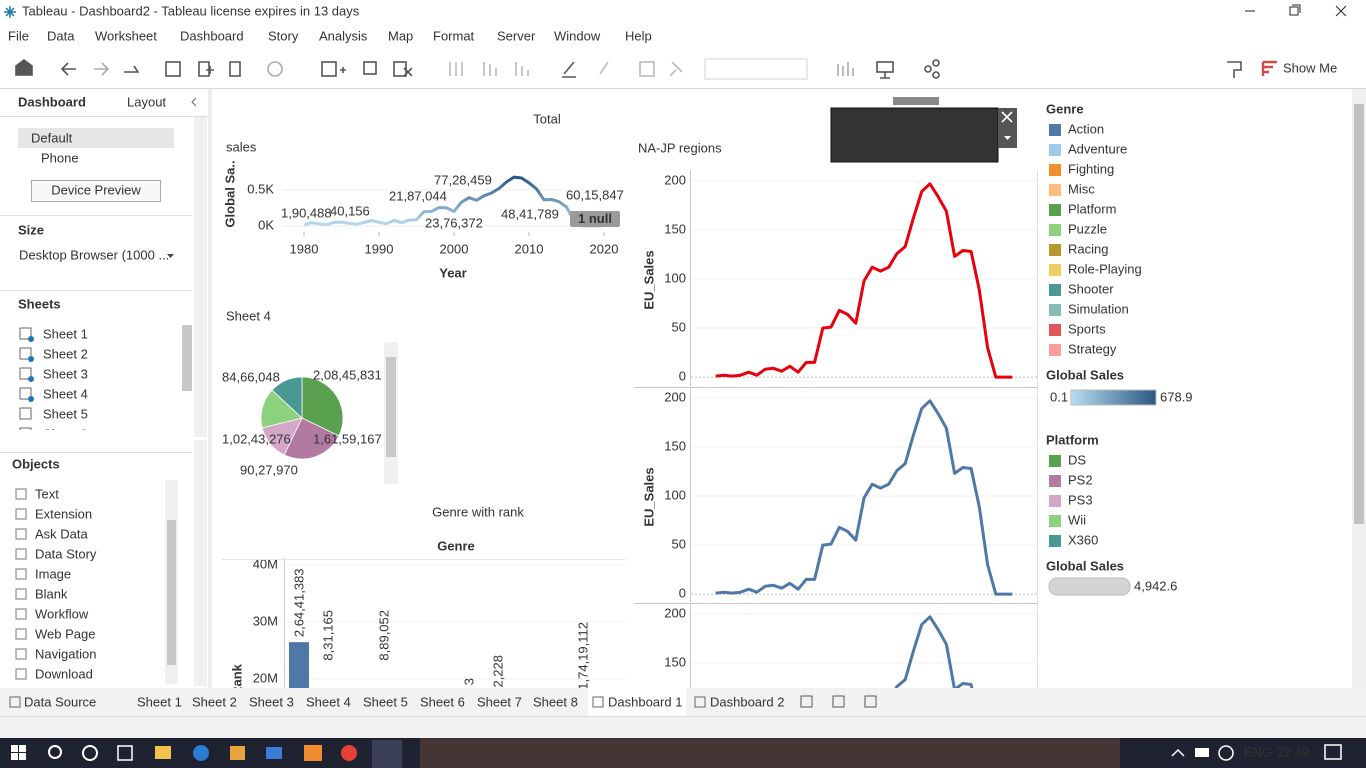  I want to click on sheet-tab: Dashboard 2, so click(747, 701).